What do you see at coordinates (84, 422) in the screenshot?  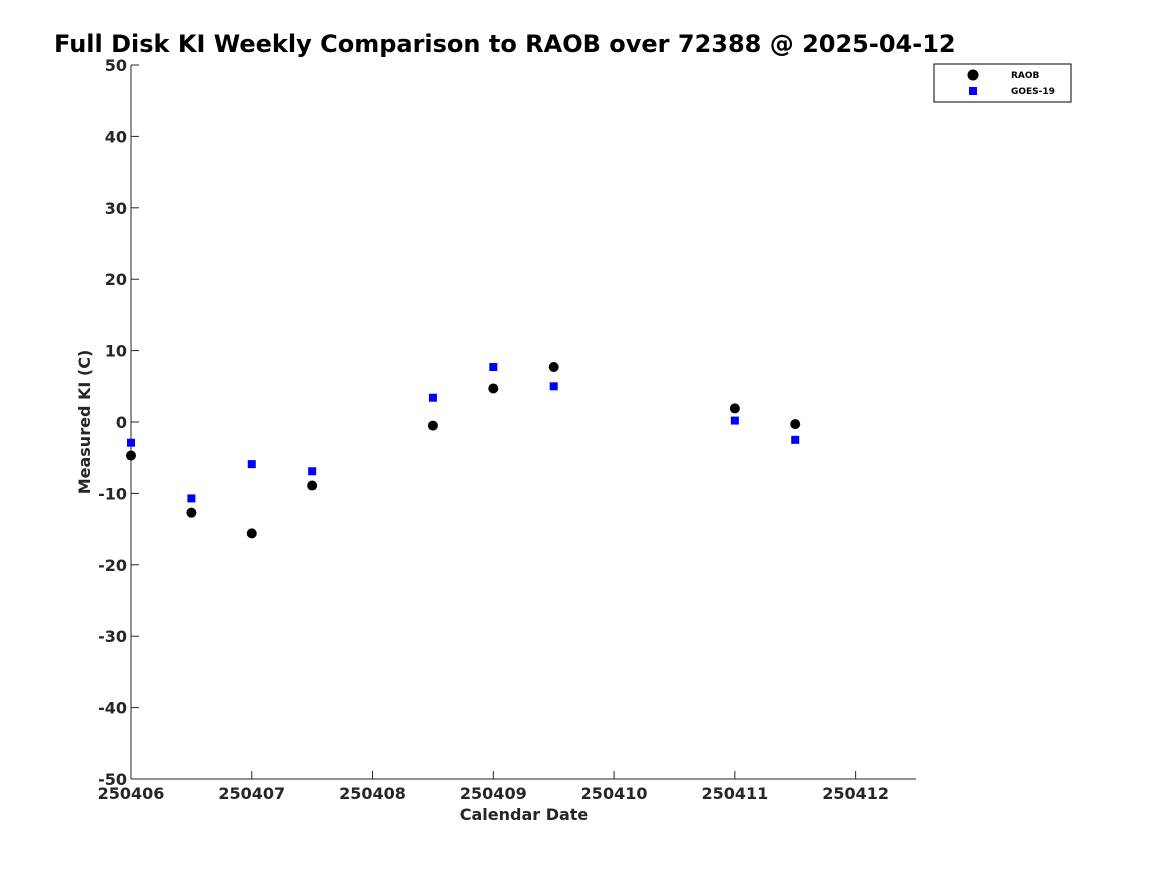 I see `y-axis-label: Measured KI (C)` at bounding box center [84, 422].